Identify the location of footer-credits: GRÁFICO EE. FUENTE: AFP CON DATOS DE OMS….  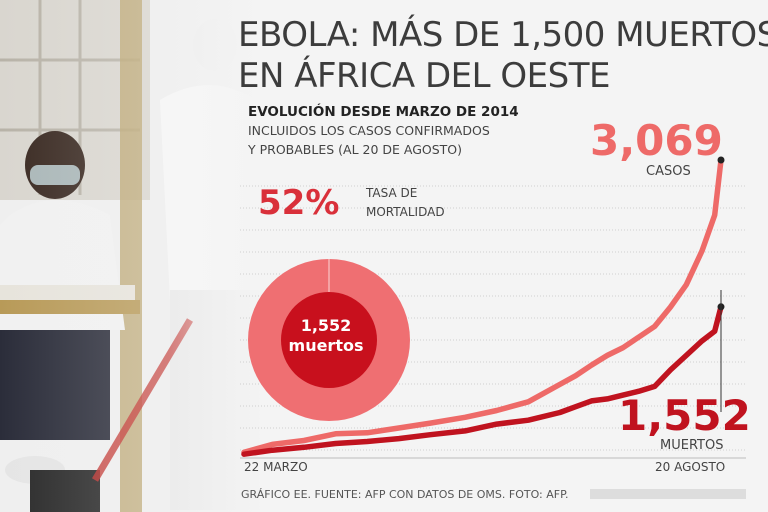
(405, 494).